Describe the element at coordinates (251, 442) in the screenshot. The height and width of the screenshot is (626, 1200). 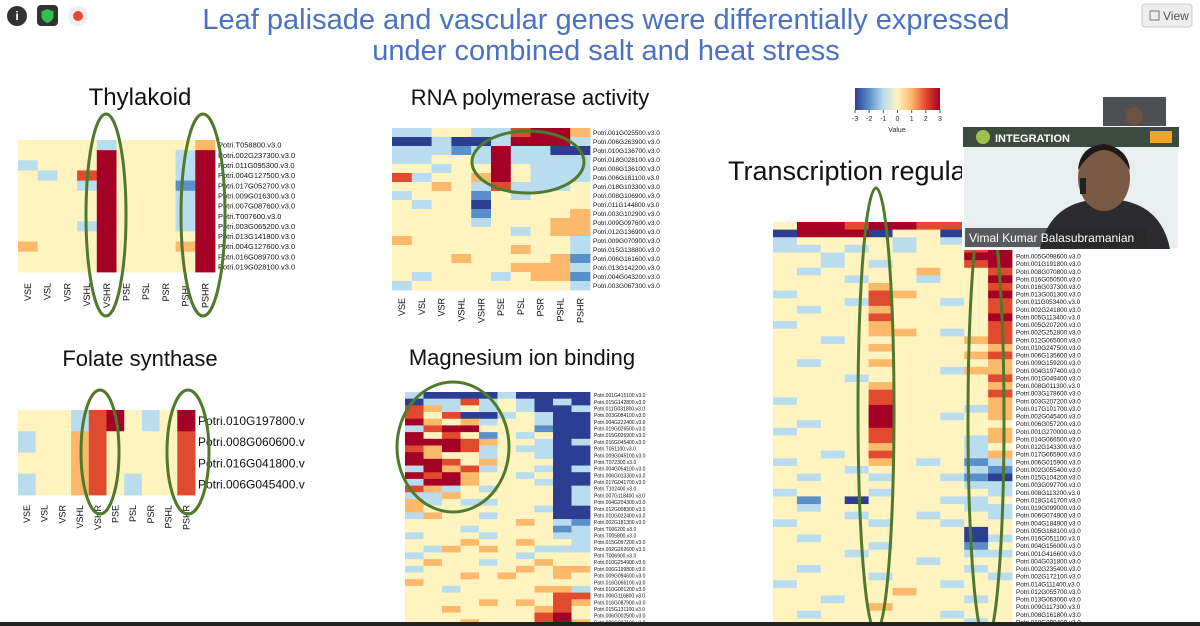
I see `row-label: Potri.008G060600.v` at that location.